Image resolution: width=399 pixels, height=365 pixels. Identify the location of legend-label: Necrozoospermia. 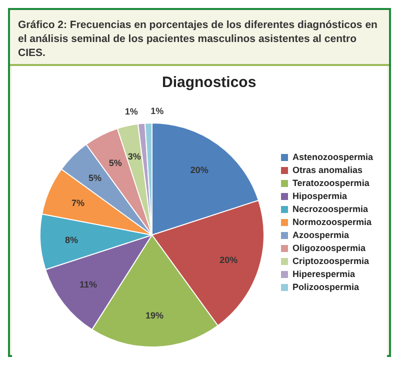
(330, 209).